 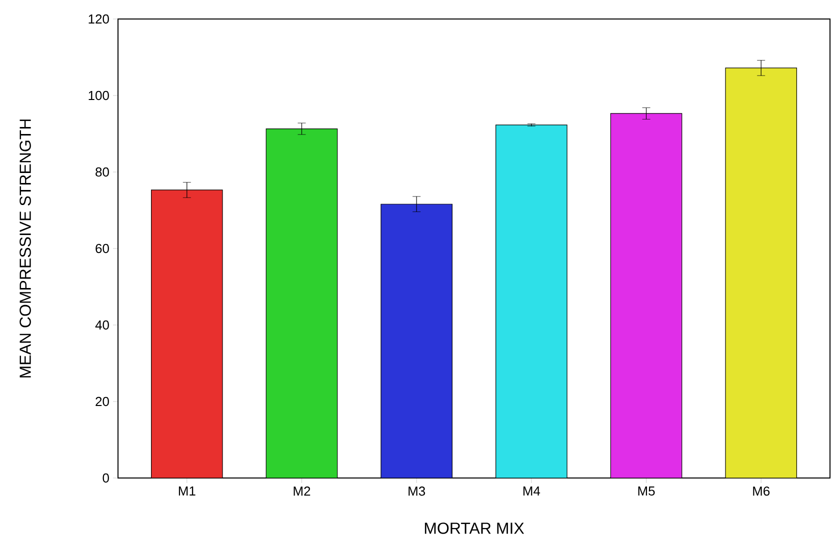 What do you see at coordinates (102, 401) in the screenshot?
I see `y-tick-label: 20` at bounding box center [102, 401].